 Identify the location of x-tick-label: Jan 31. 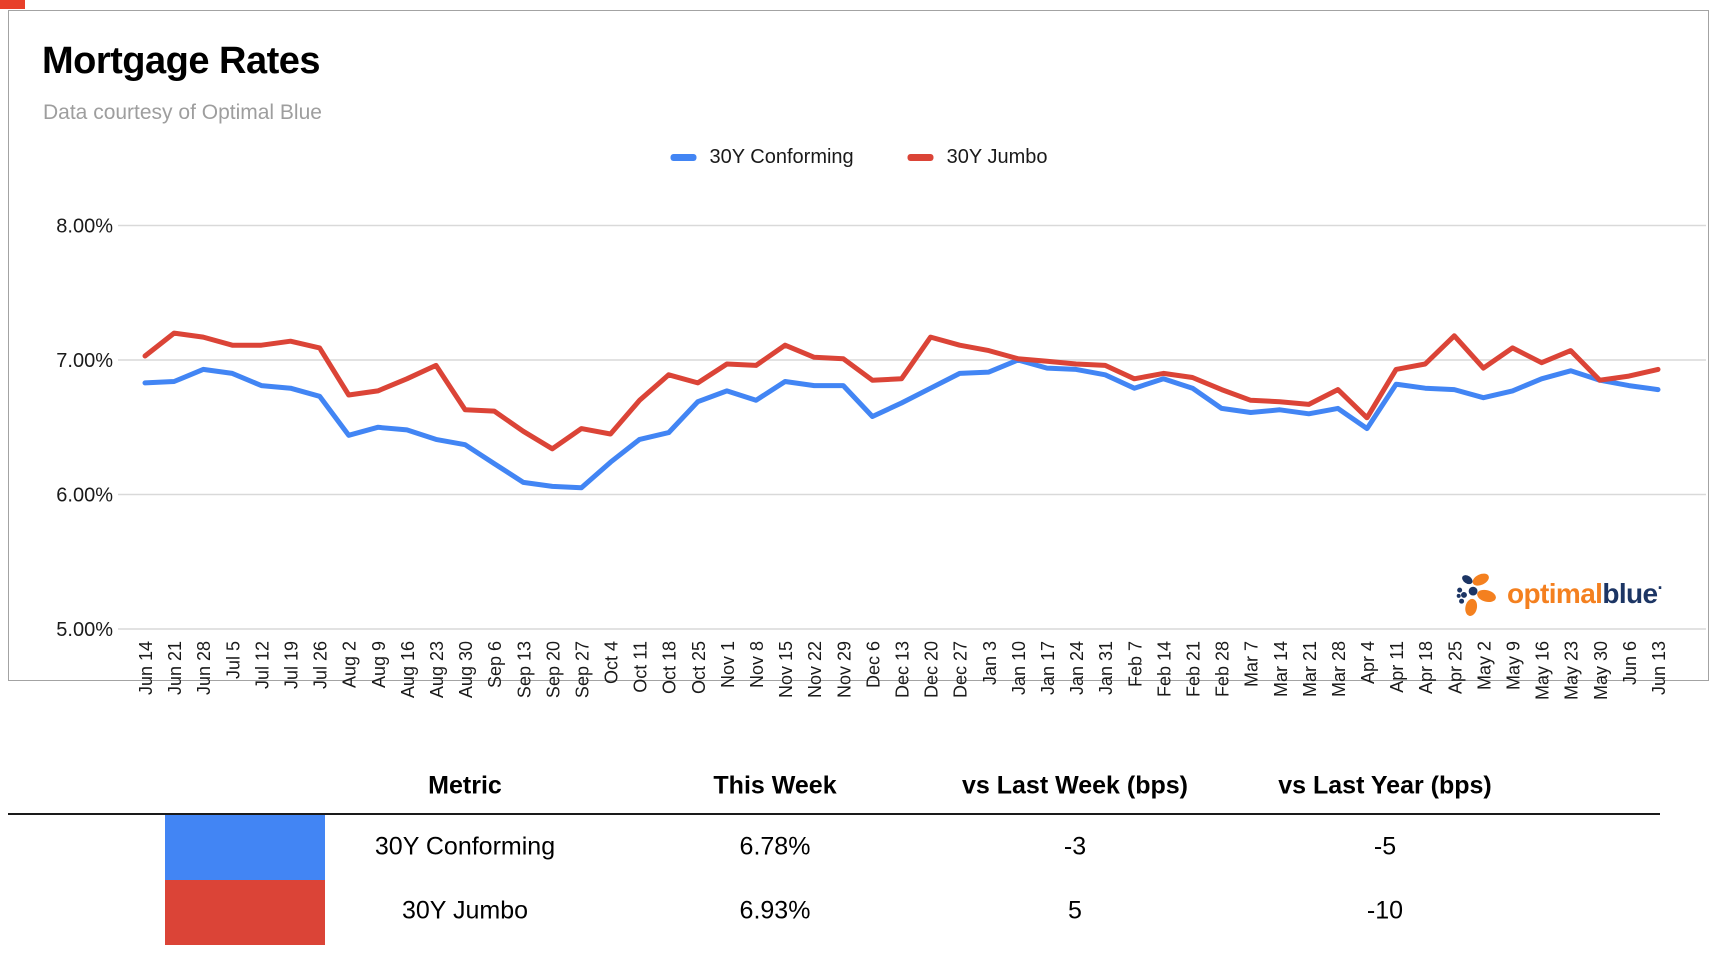
(1106, 668).